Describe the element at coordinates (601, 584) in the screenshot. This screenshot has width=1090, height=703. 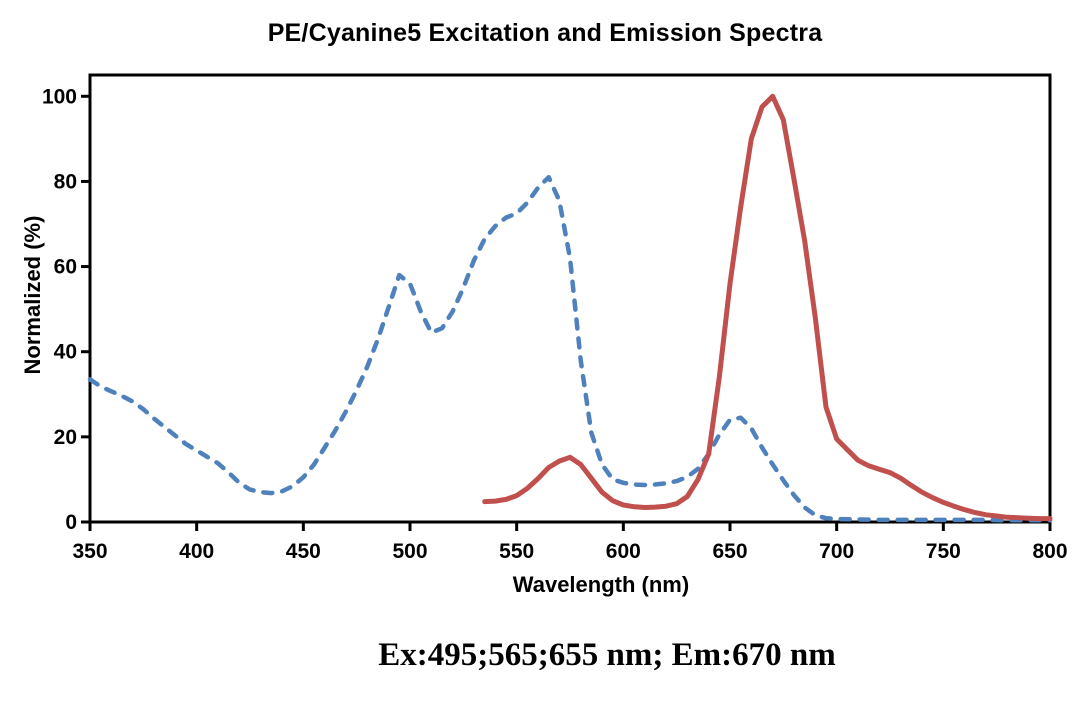
I see `x-axis-title: Wavelength (nm)` at that location.